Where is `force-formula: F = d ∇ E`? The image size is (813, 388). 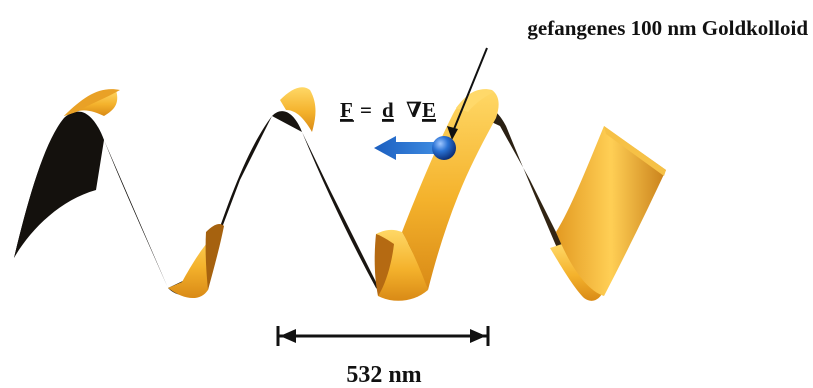
force-formula: F = d ∇ E is located at coordinates (388, 110).